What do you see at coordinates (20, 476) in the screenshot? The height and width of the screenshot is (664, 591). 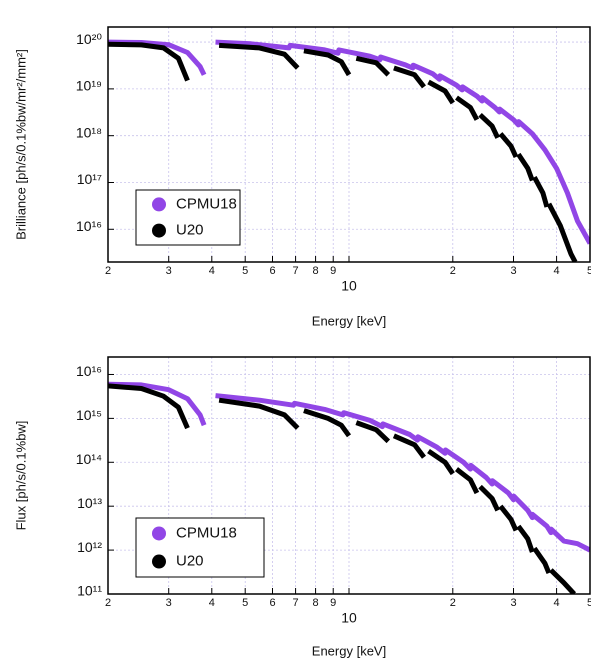 I see `y-axis-label: Flux [ph/s/0.1%bw]` at bounding box center [20, 476].